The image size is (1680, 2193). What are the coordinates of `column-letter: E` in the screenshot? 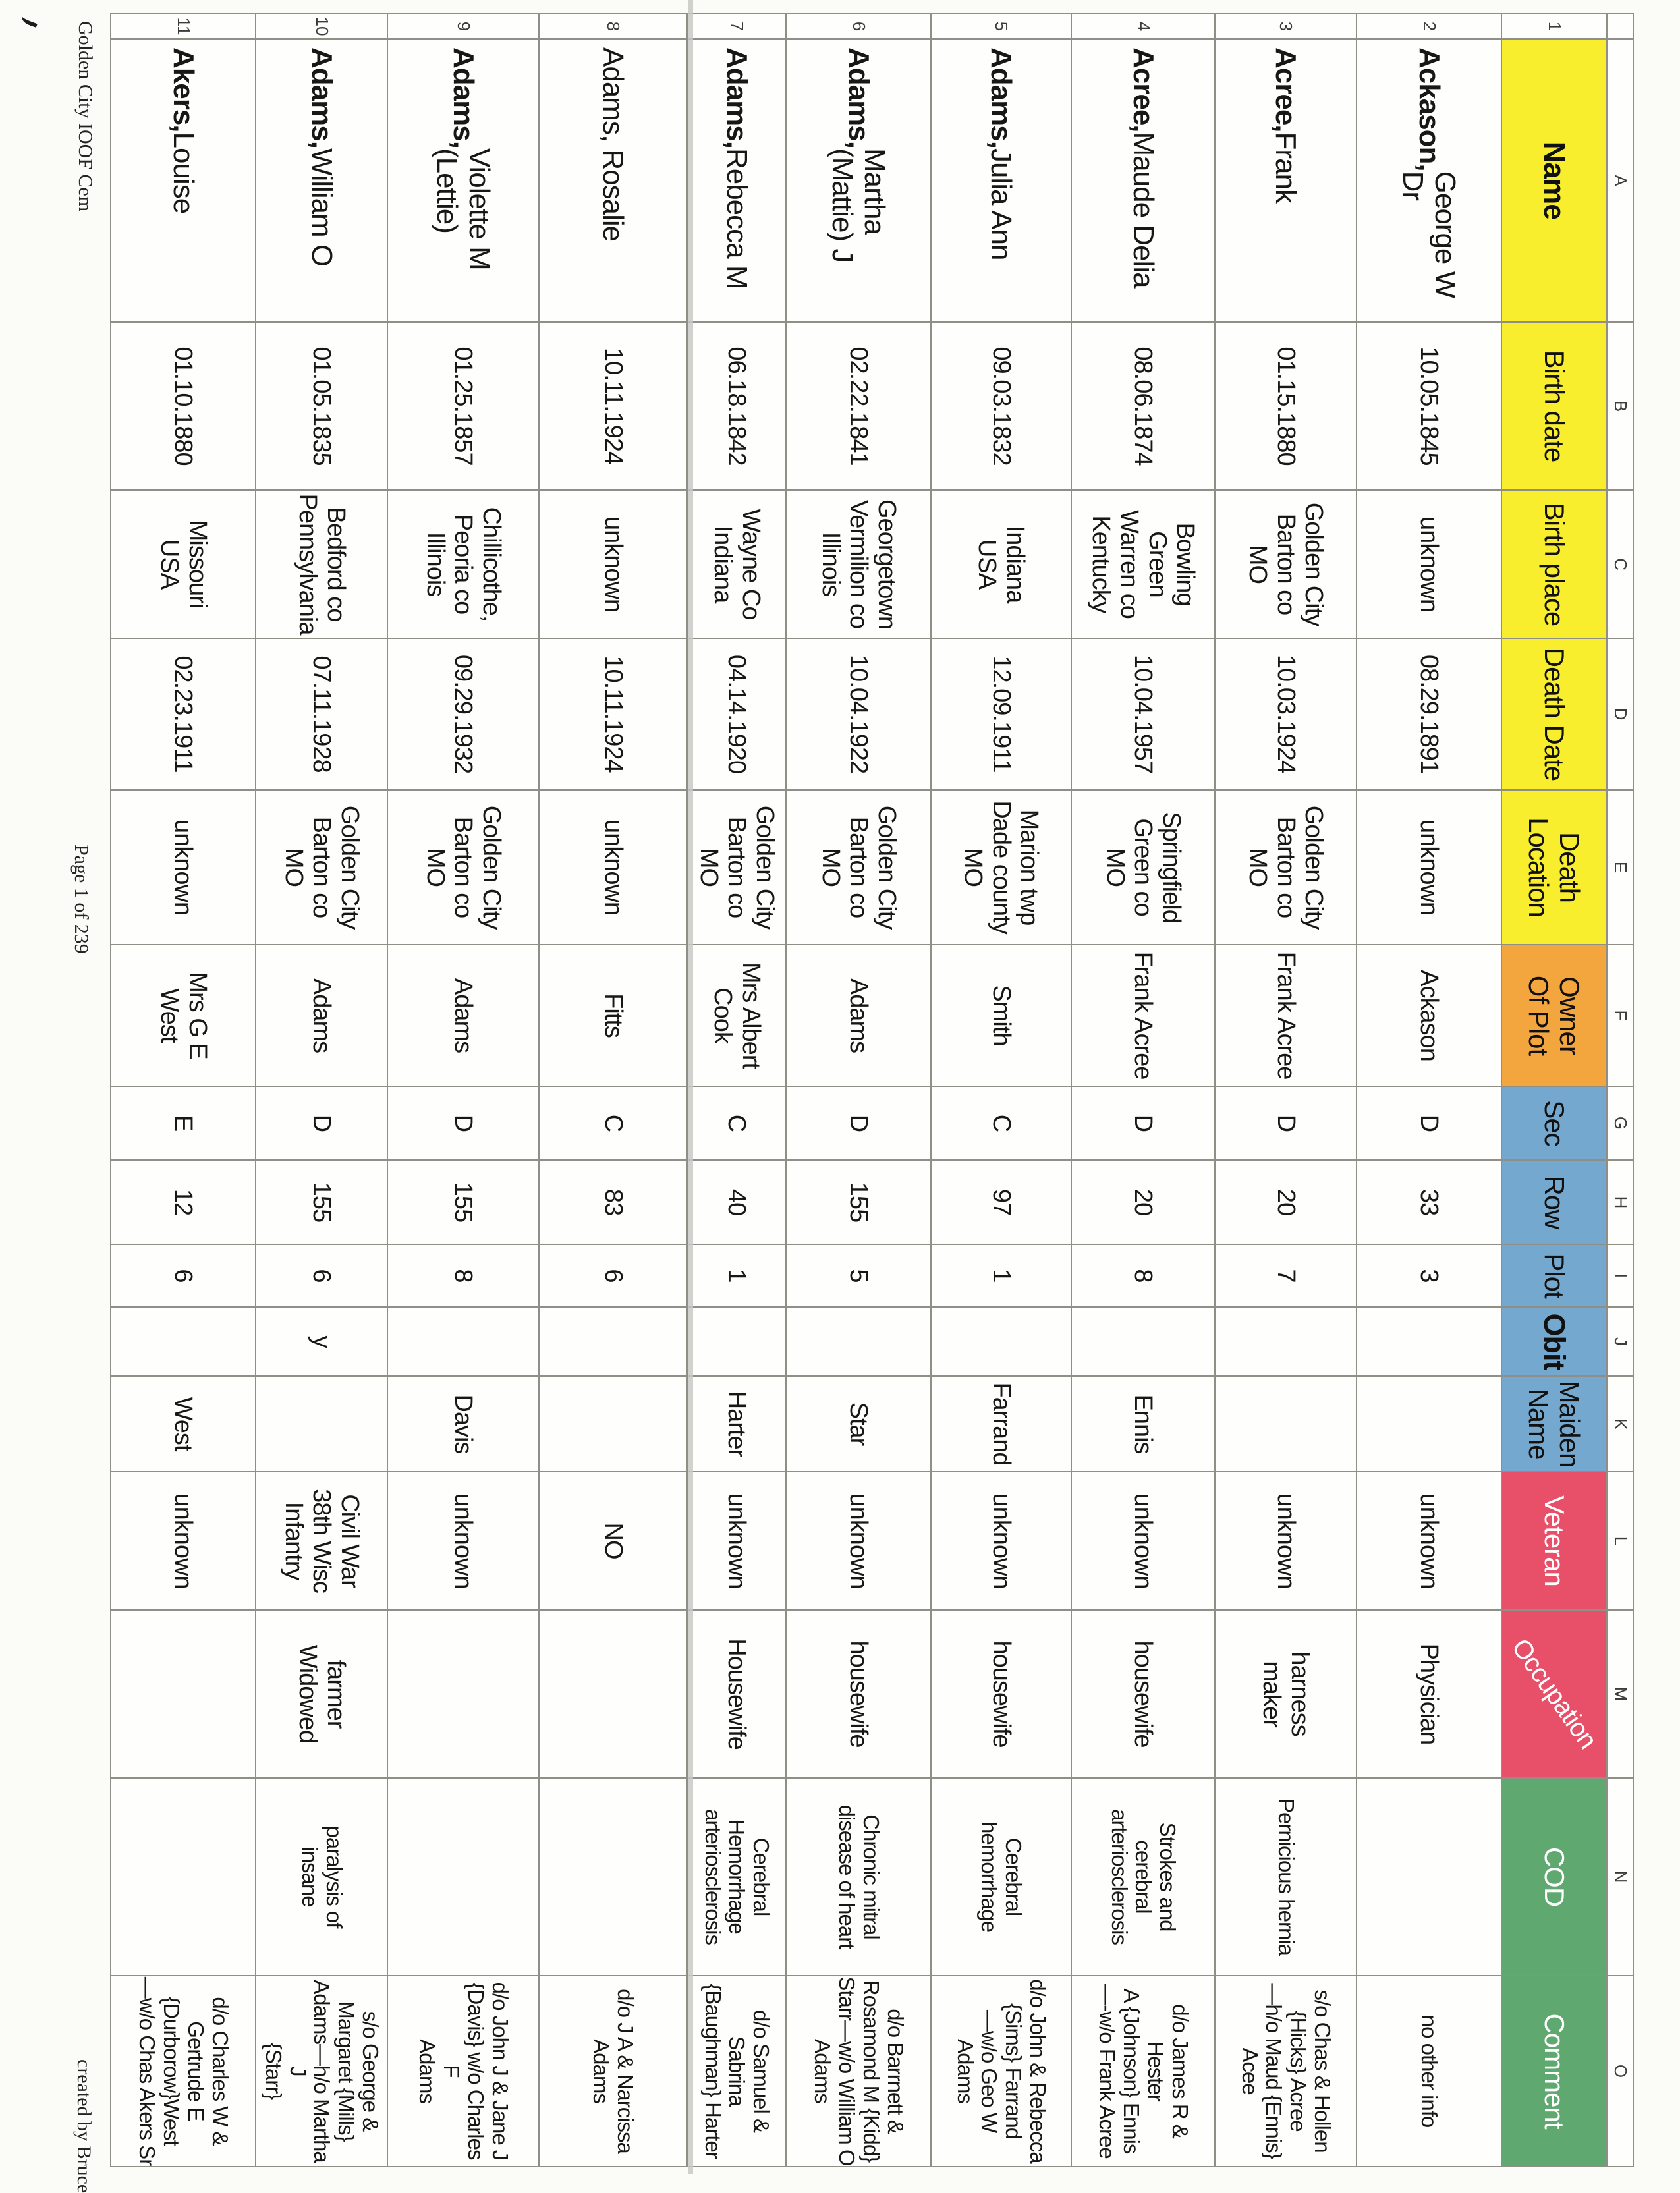 It's located at (1619, 868).